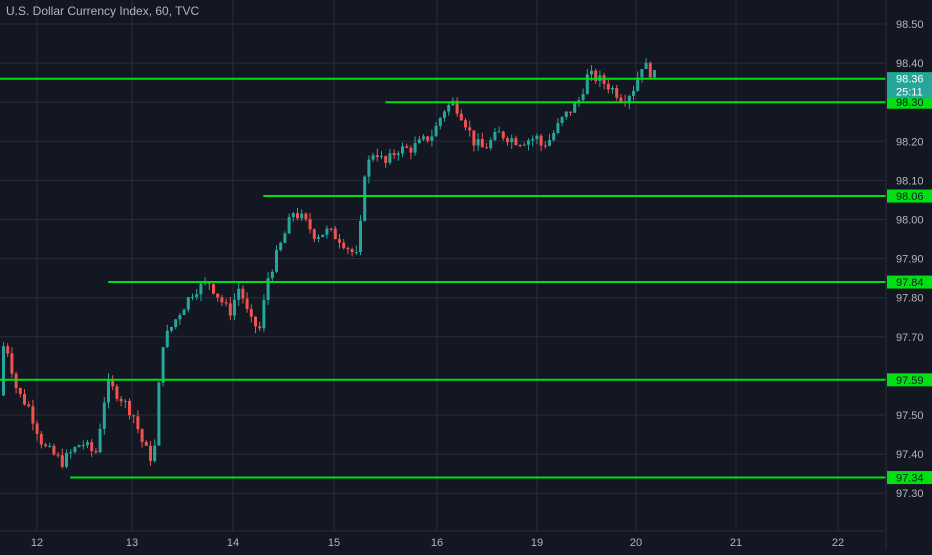 The height and width of the screenshot is (555, 932). I want to click on x-tick-label: 12, so click(37, 543).